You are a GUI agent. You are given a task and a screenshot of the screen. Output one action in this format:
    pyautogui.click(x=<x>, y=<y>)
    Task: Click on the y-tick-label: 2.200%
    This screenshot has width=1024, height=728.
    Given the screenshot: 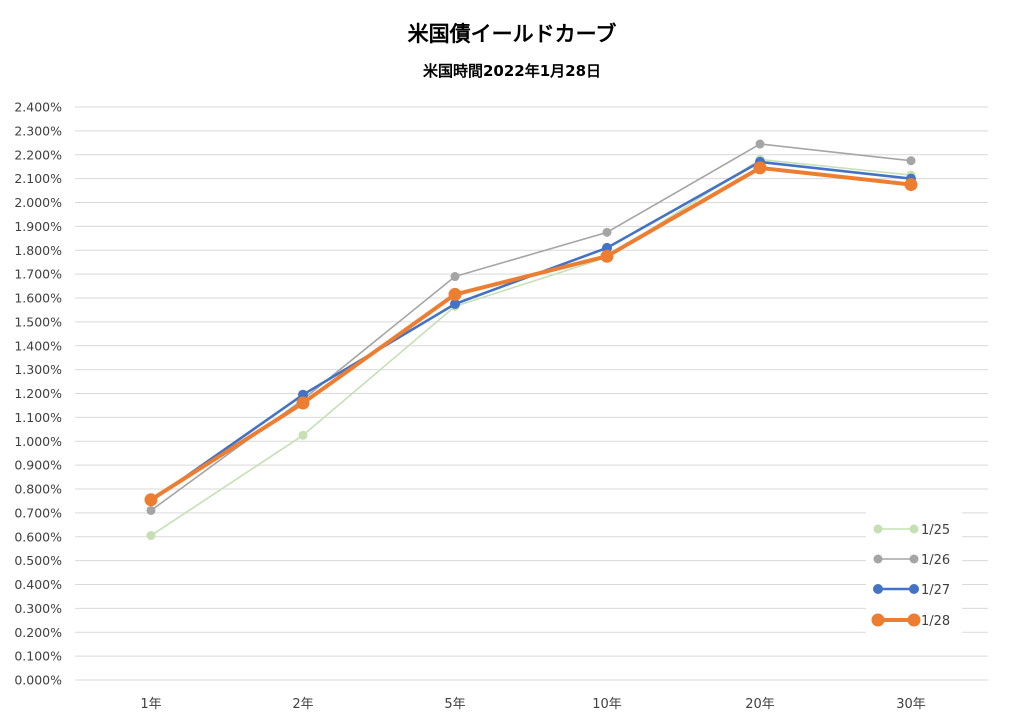 What is the action you would take?
    pyautogui.click(x=38, y=154)
    